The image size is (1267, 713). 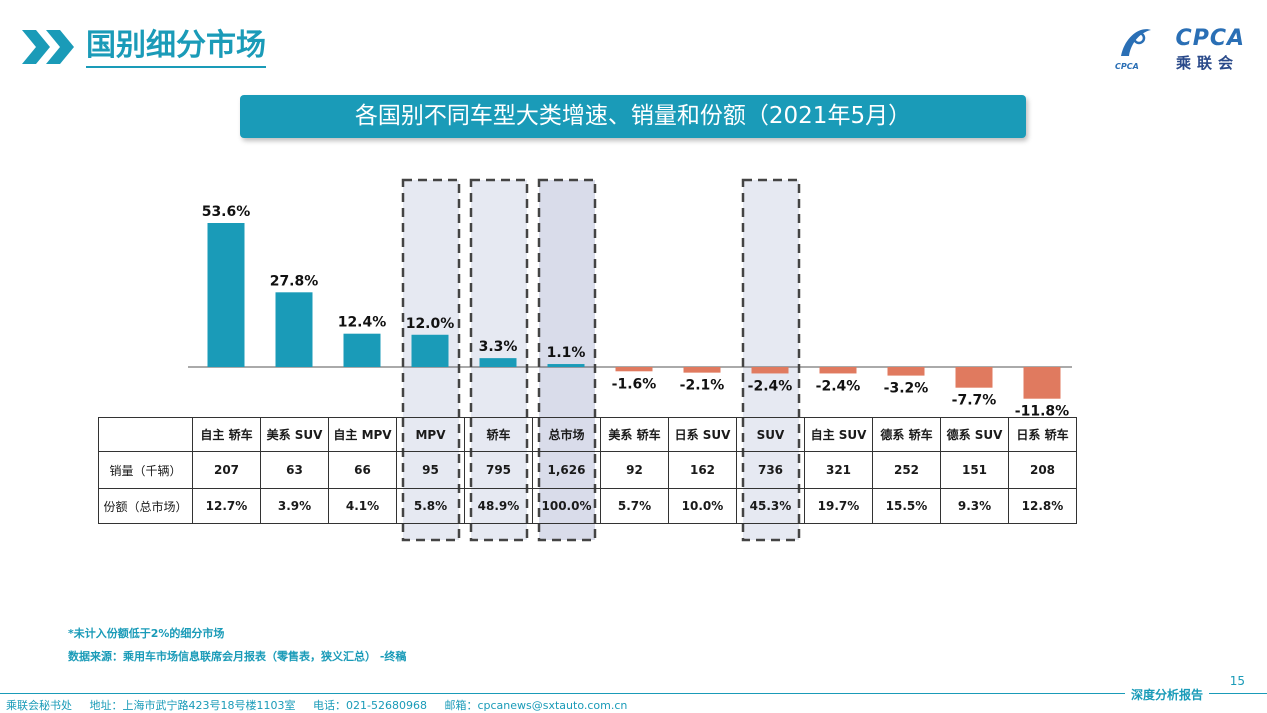 I want to click on category-label-8: SUV, so click(x=770, y=434).